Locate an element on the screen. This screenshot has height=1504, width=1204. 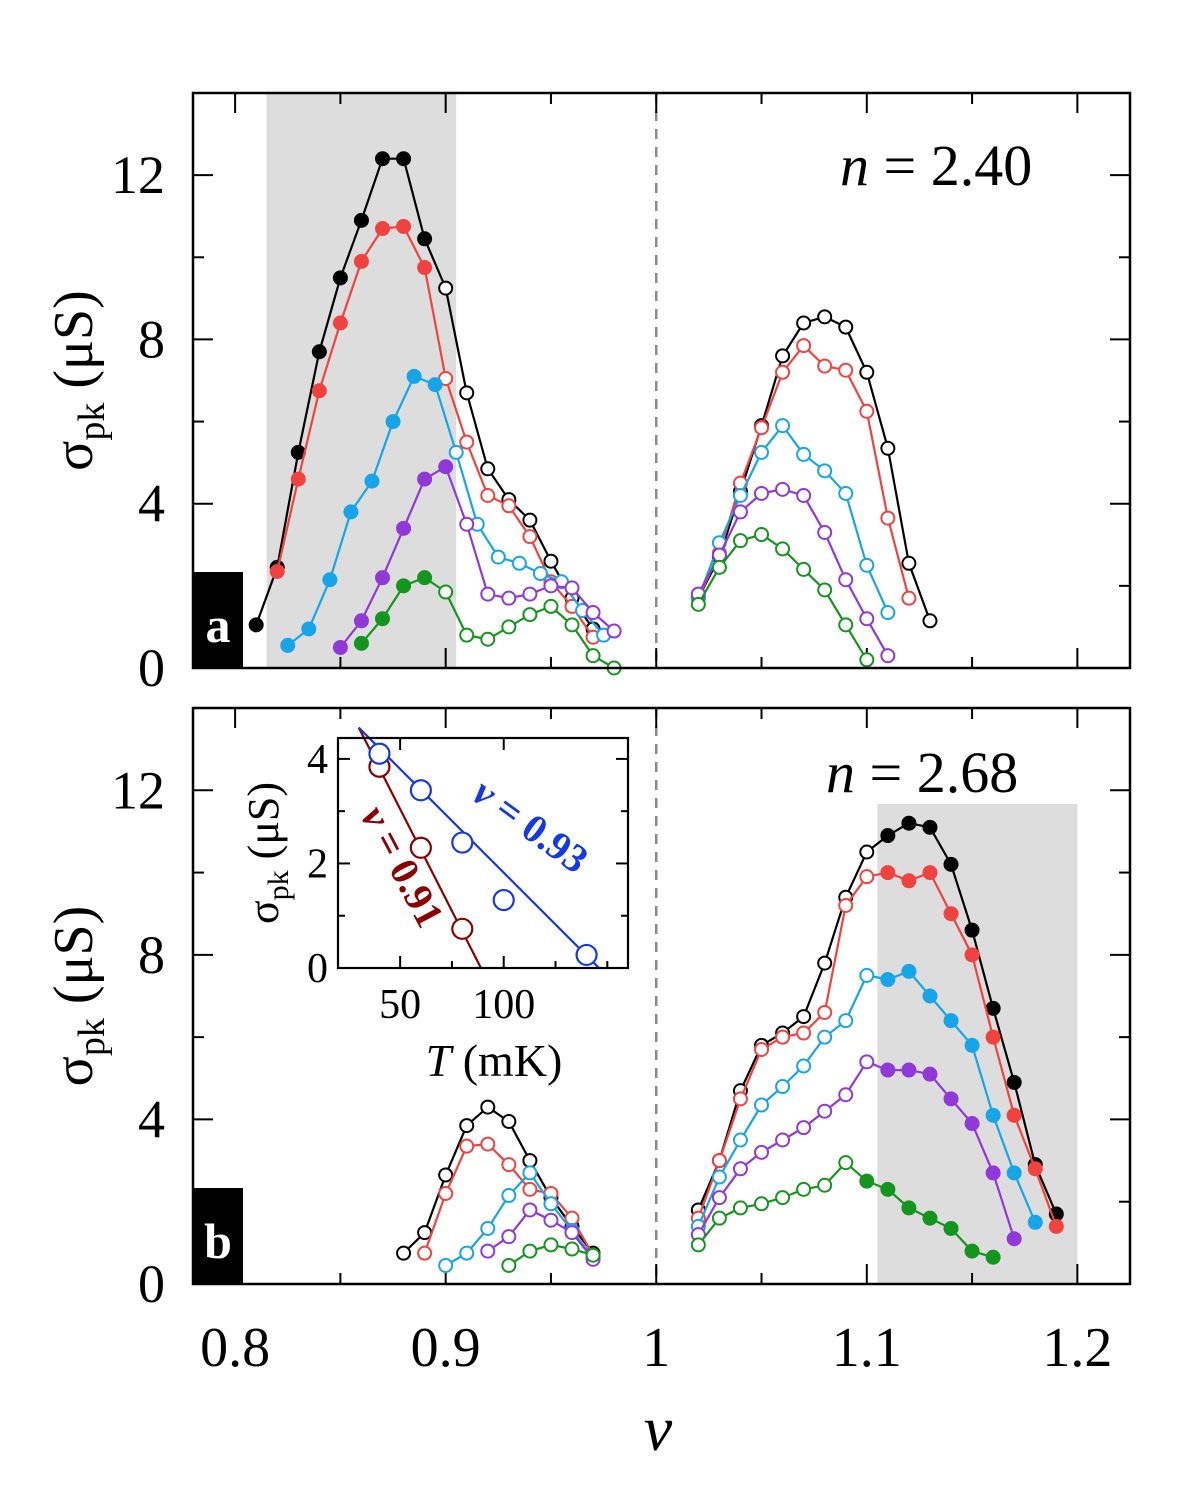
n-symbol: n is located at coordinates (840, 772).